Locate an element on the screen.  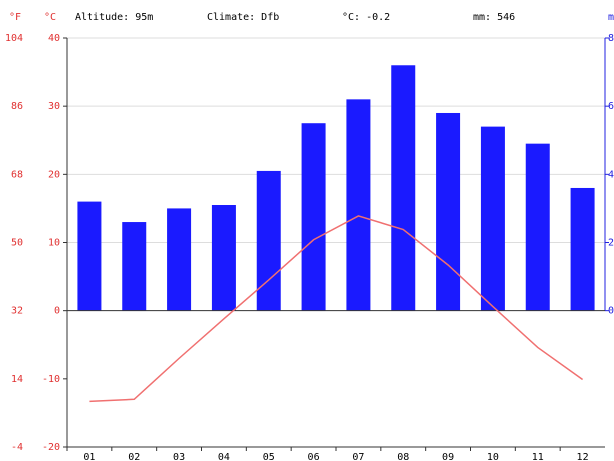
y-tick-label: -10 is located at coordinates (51, 379).